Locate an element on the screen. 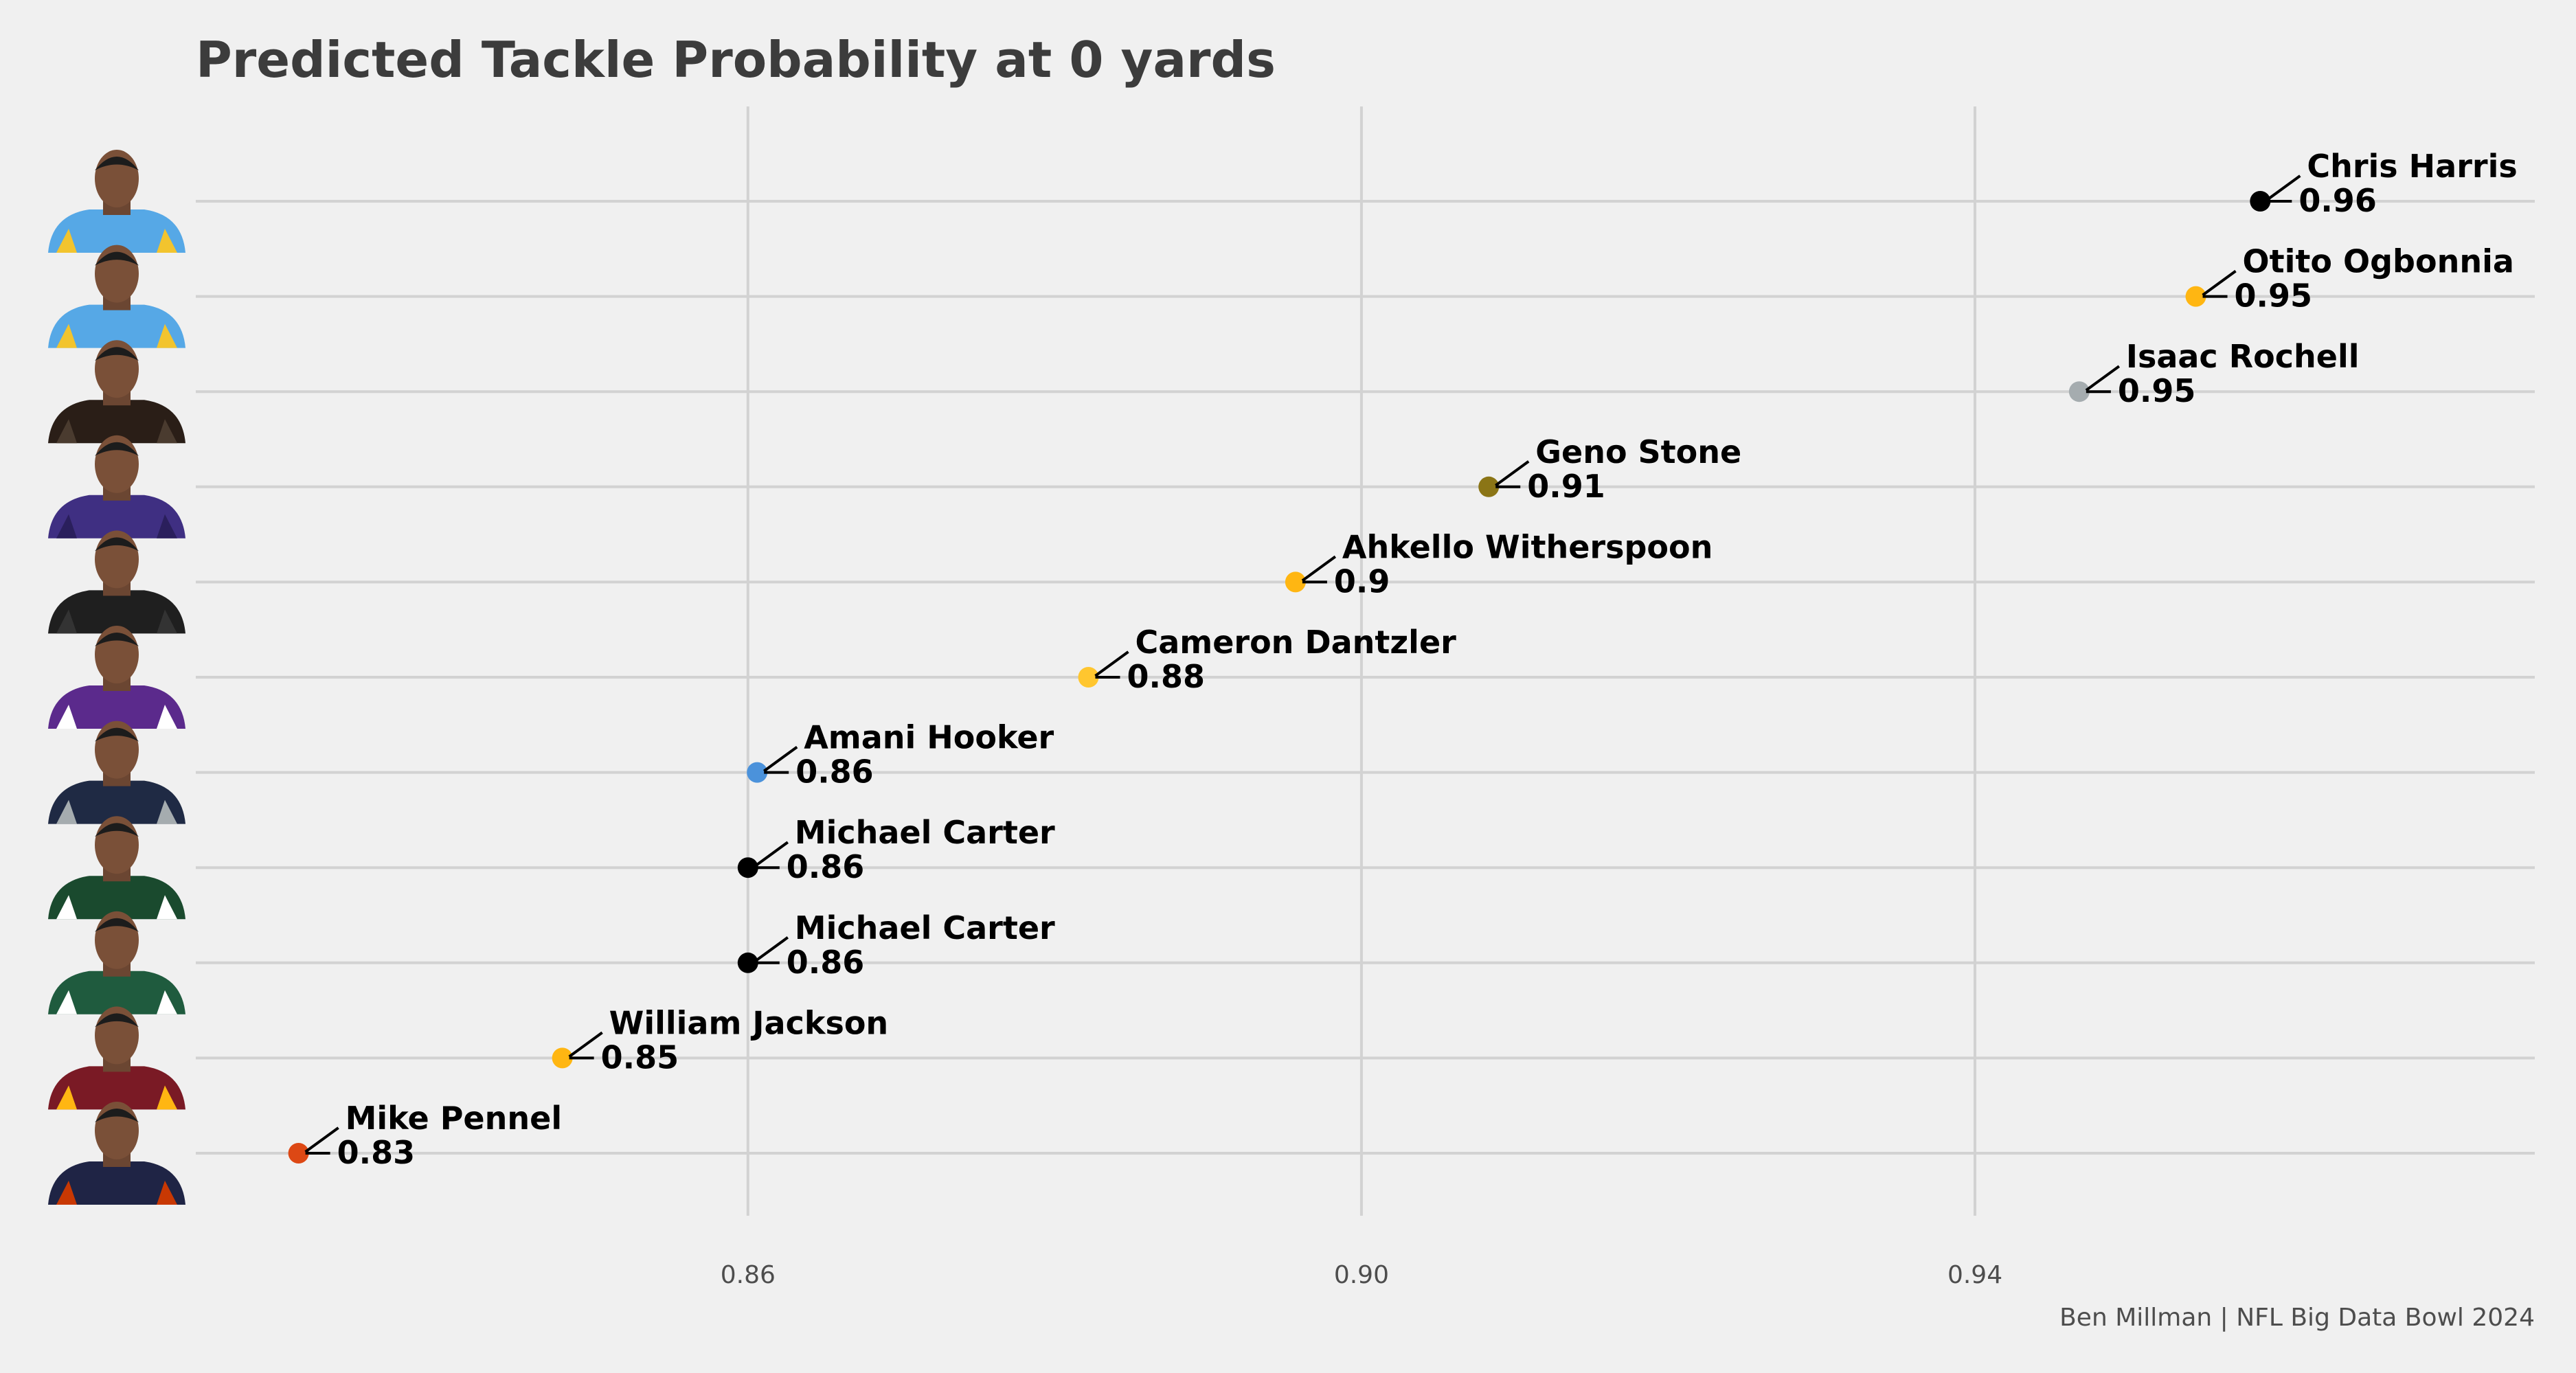 This screenshot has width=2576, height=1373. player-name-label: Amani Hooker is located at coordinates (929, 737).